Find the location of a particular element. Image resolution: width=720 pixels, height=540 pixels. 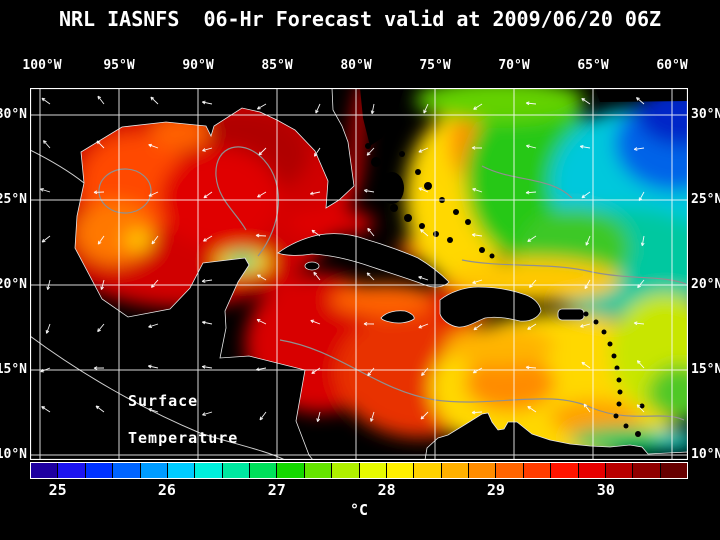

lon-label: 100°W is located at coordinates (42, 65).